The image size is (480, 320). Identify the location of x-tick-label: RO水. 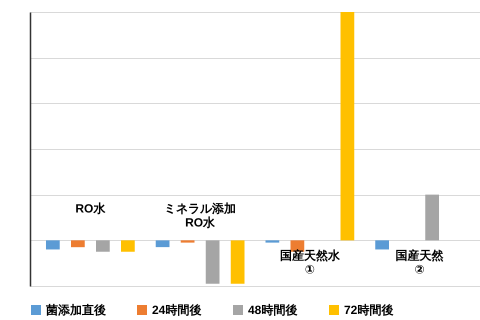
(90, 208).